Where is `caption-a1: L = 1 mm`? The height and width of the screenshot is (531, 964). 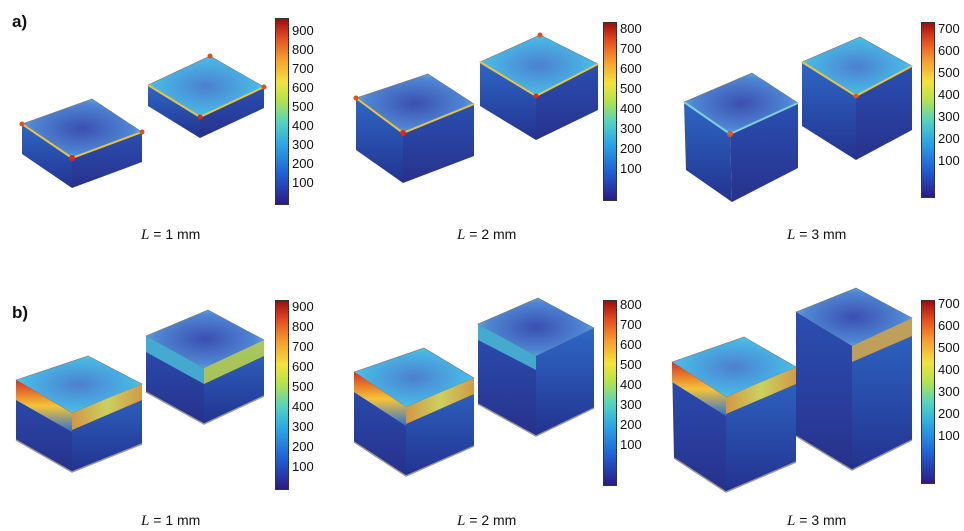 caption-a1: L = 1 mm is located at coordinates (170, 235).